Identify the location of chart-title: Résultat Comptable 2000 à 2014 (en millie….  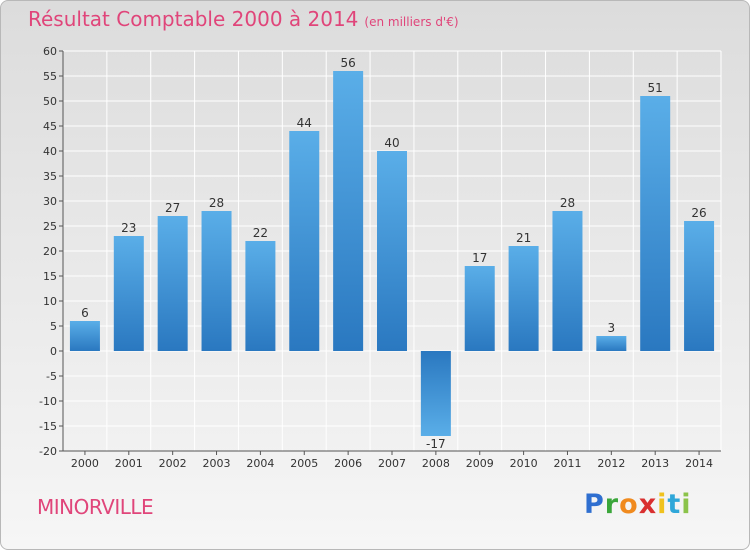
(243, 19).